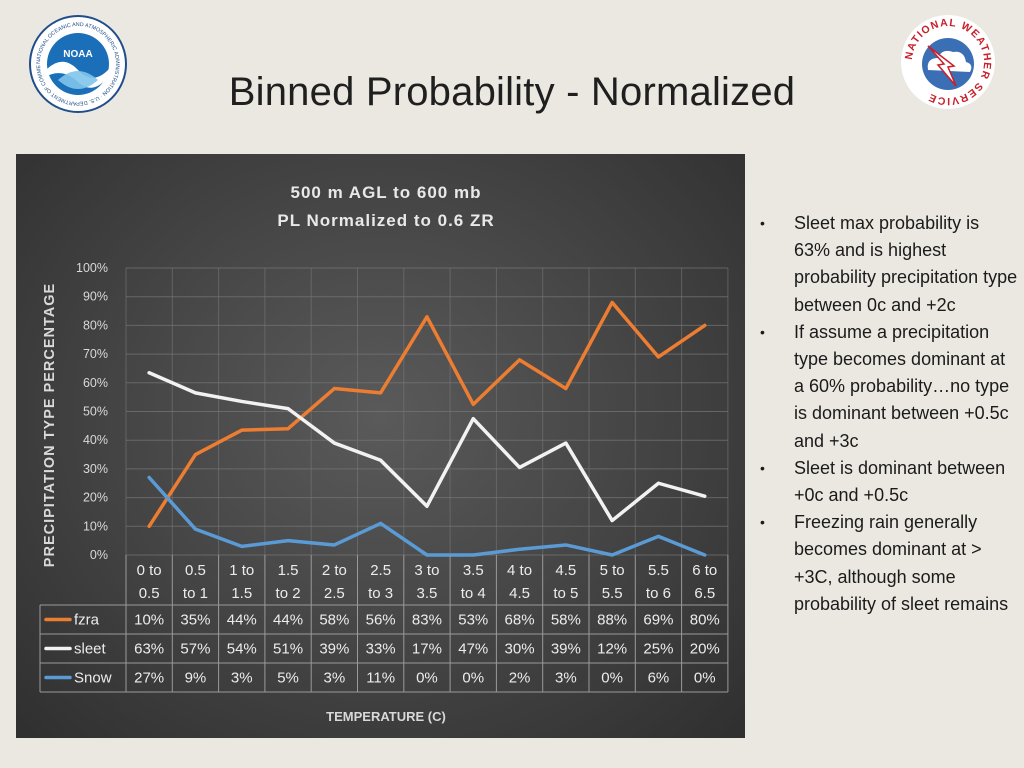 This screenshot has width=1024, height=768. Describe the element at coordinates (381, 620) in the screenshot. I see `data-label: 56%` at that location.